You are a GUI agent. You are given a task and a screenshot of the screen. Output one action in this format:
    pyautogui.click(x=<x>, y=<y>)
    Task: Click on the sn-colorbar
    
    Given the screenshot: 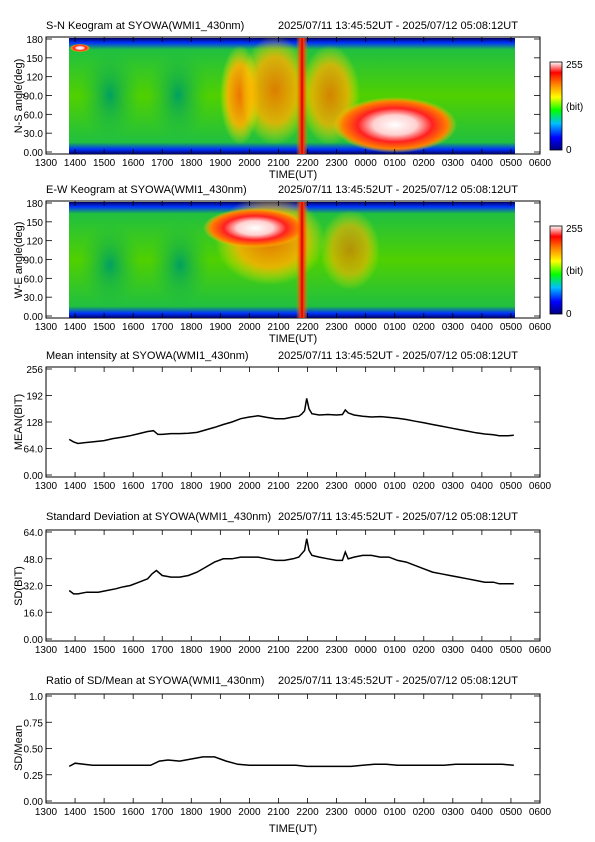 What is the action you would take?
    pyautogui.click(x=556, y=106)
    